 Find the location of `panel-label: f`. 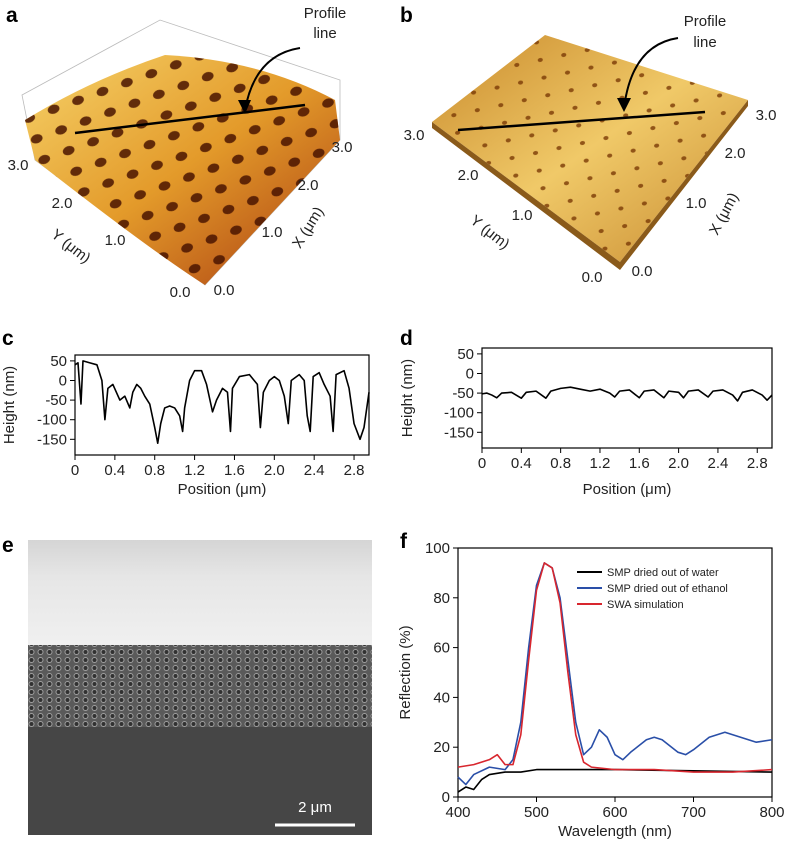

panel-label: f is located at coordinates (404, 541).